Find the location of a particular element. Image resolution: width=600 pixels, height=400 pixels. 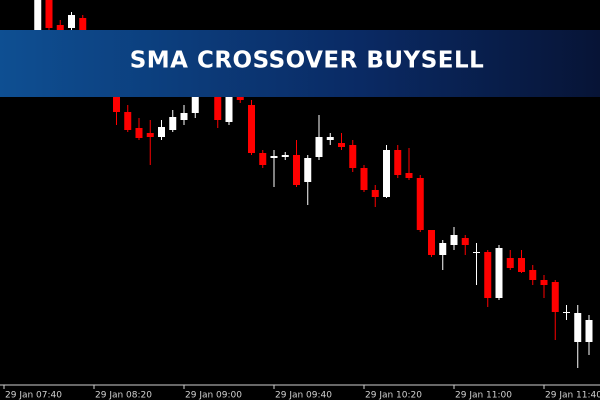

x-tick-label: 29 Jan 10:20 is located at coordinates (393, 395).